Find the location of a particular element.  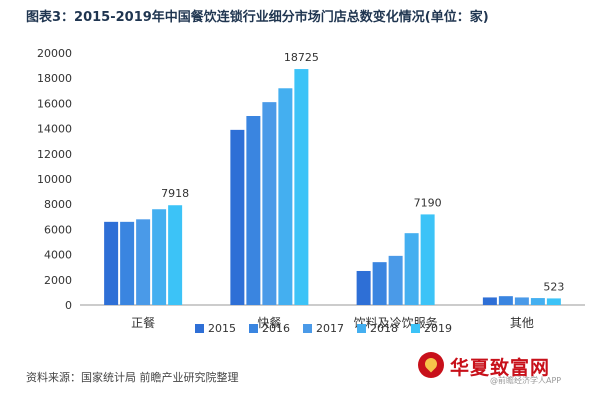

y-tick-label: 14000 is located at coordinates (54, 129).